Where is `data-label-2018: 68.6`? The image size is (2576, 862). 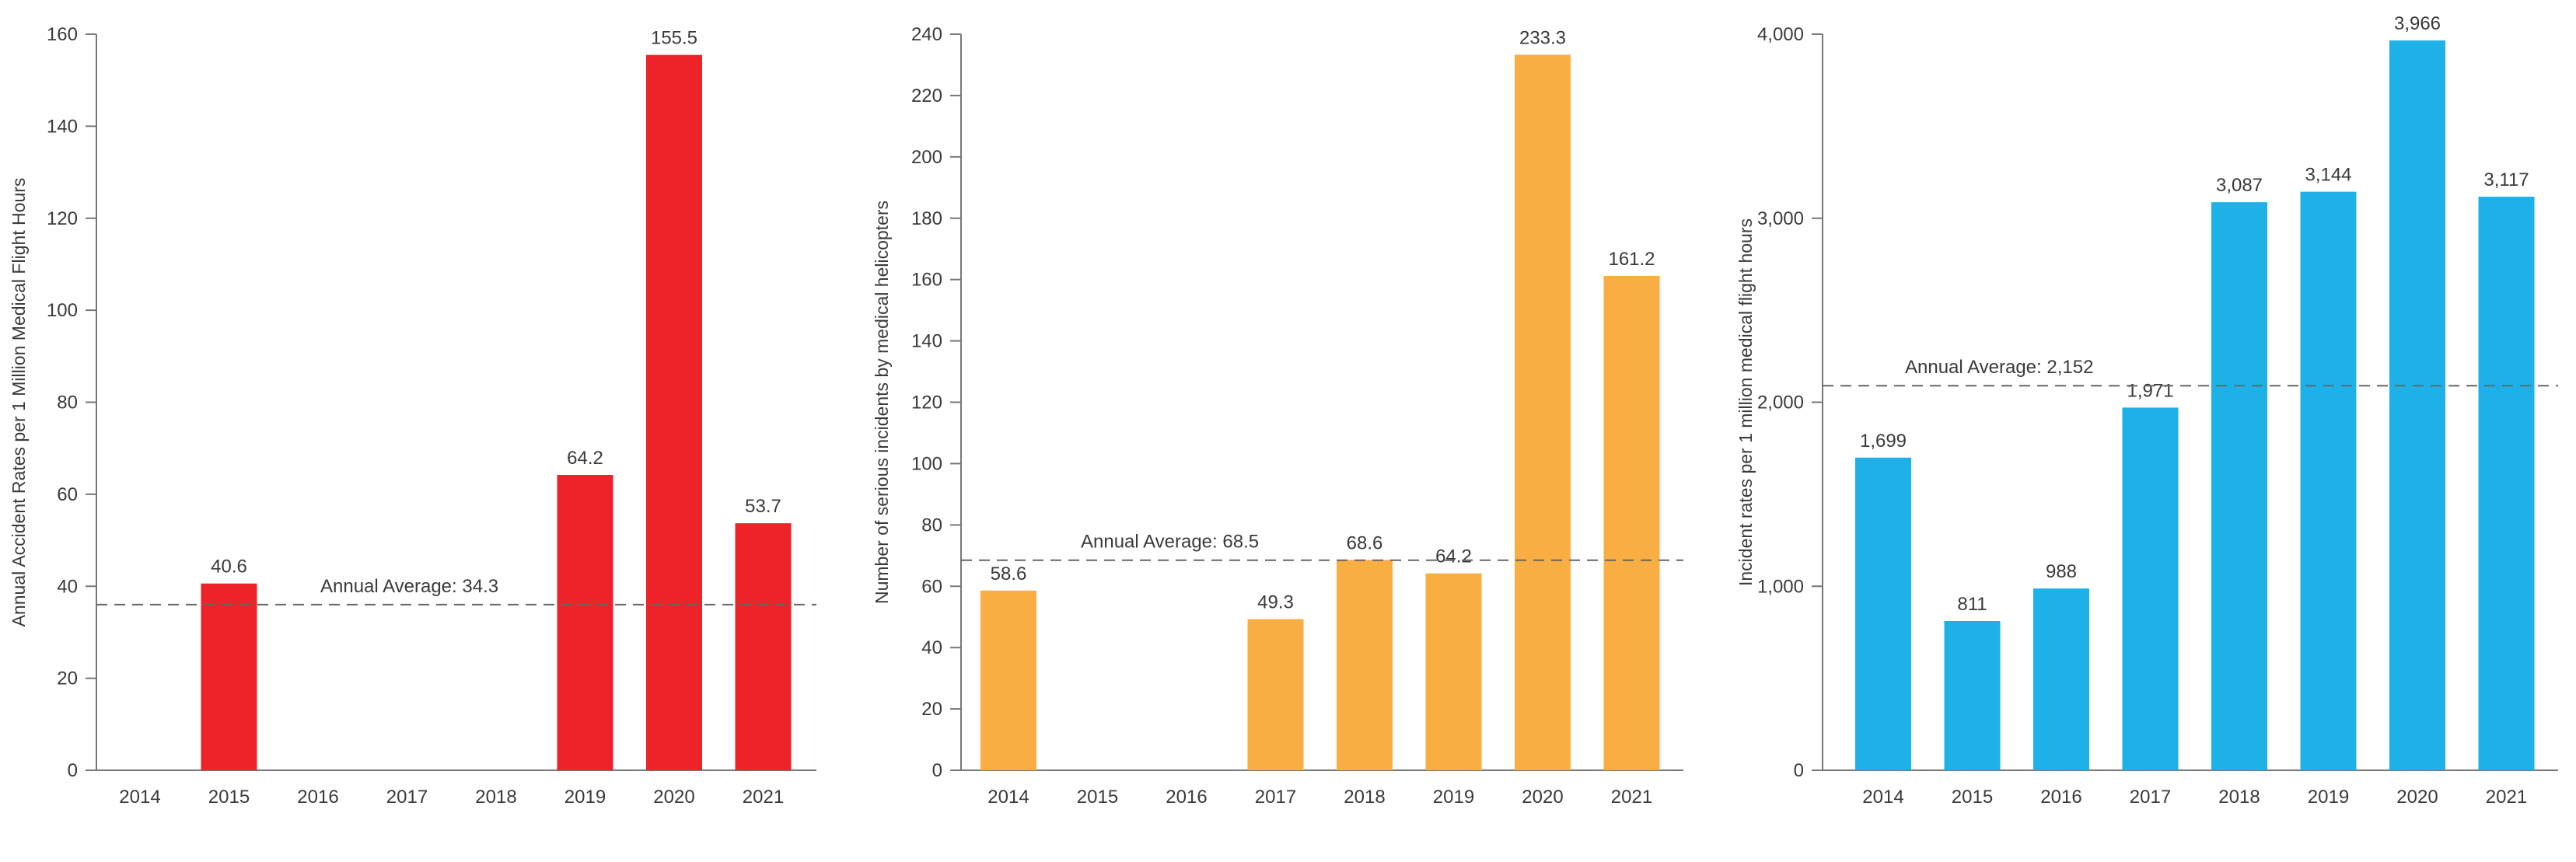
data-label-2018: 68.6 is located at coordinates (1365, 543).